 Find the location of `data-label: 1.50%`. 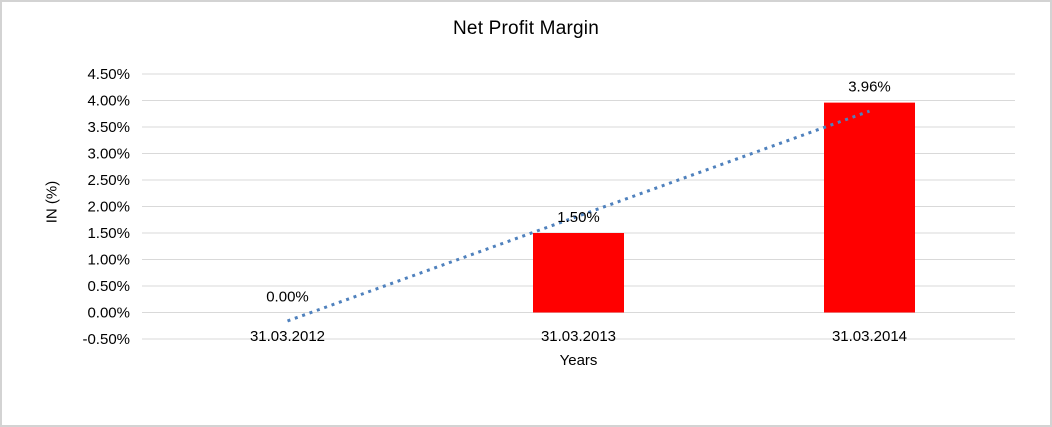

data-label: 1.50% is located at coordinates (578, 217).